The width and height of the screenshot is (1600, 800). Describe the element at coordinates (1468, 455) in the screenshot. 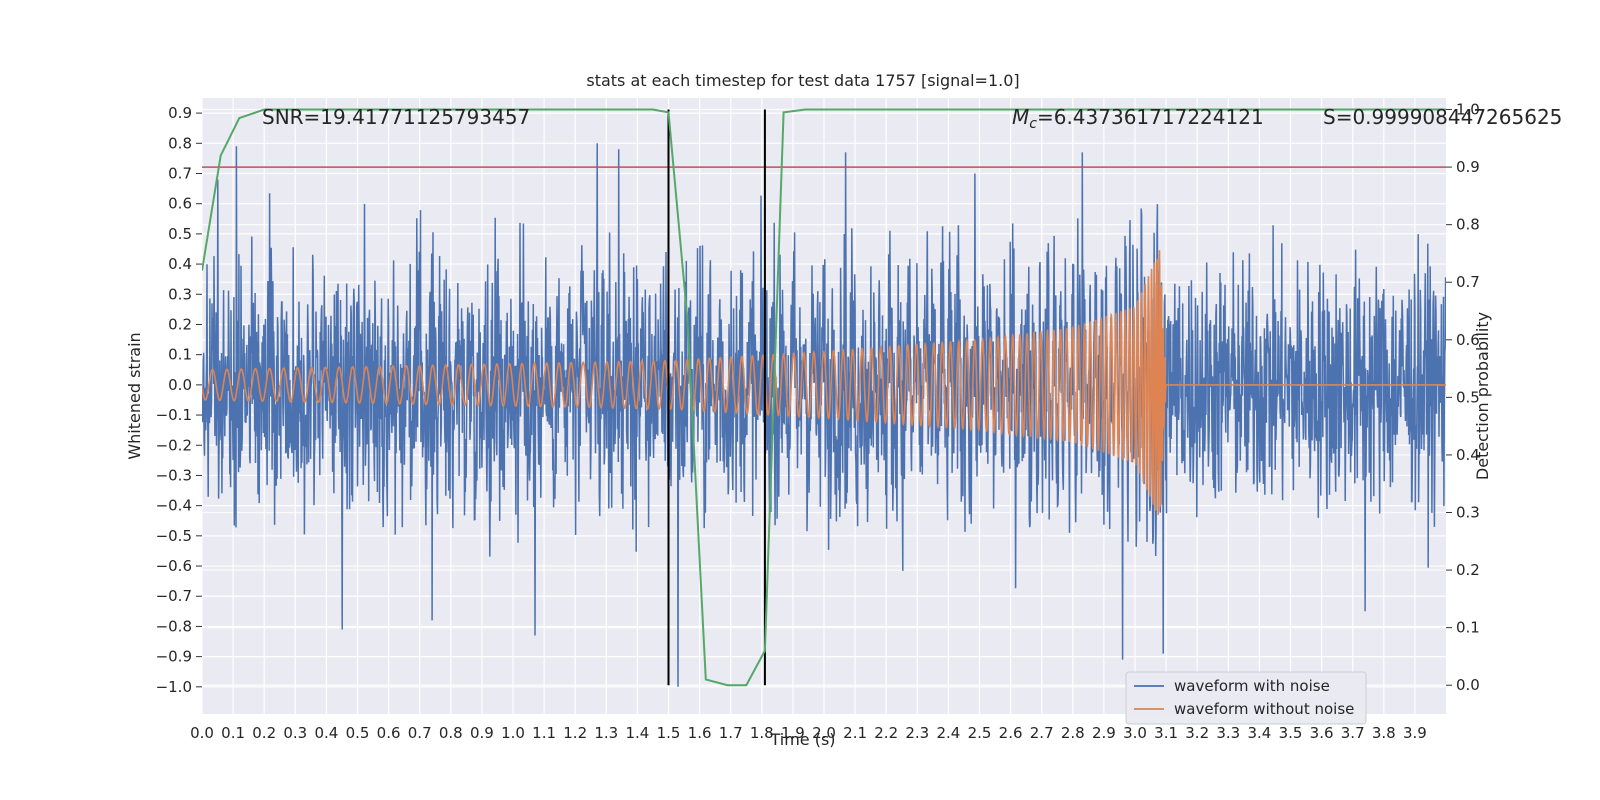

I see `y-tick-label-right: 0.4` at that location.